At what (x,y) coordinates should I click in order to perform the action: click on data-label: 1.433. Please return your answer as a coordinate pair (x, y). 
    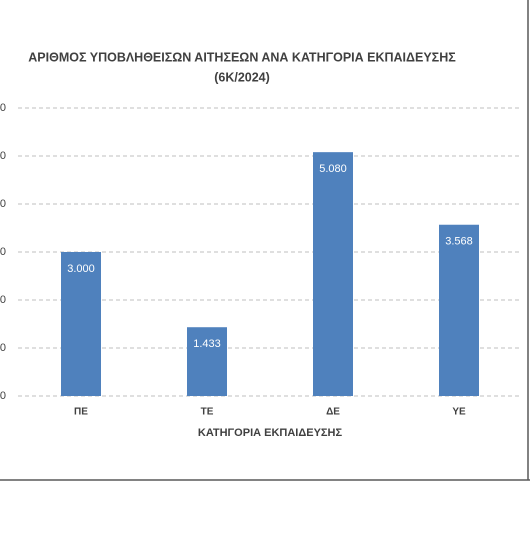
    Looking at the image, I should click on (207, 344).